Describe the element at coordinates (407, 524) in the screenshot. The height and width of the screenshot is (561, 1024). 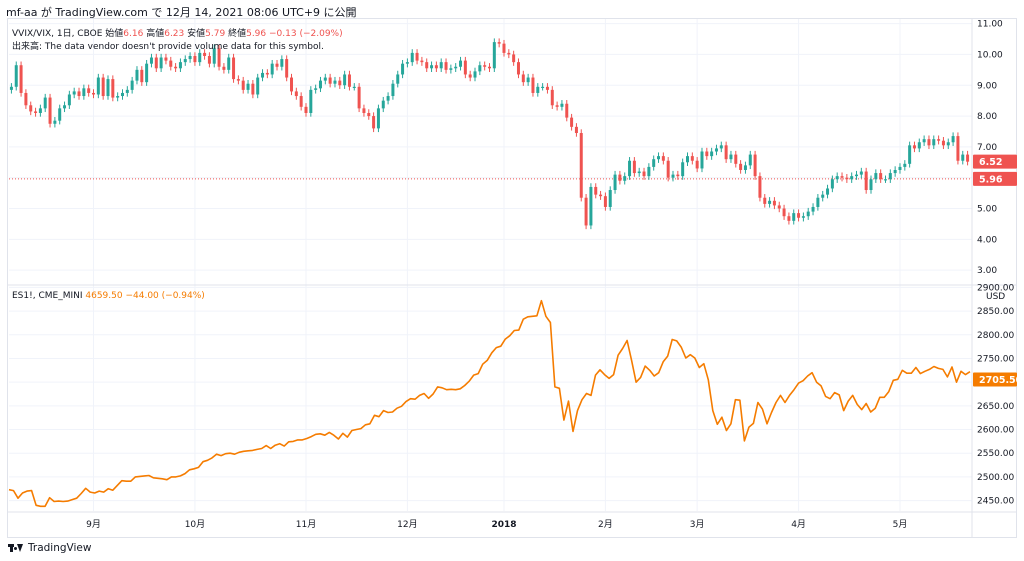
I see `time-axis-label: 12月` at that location.